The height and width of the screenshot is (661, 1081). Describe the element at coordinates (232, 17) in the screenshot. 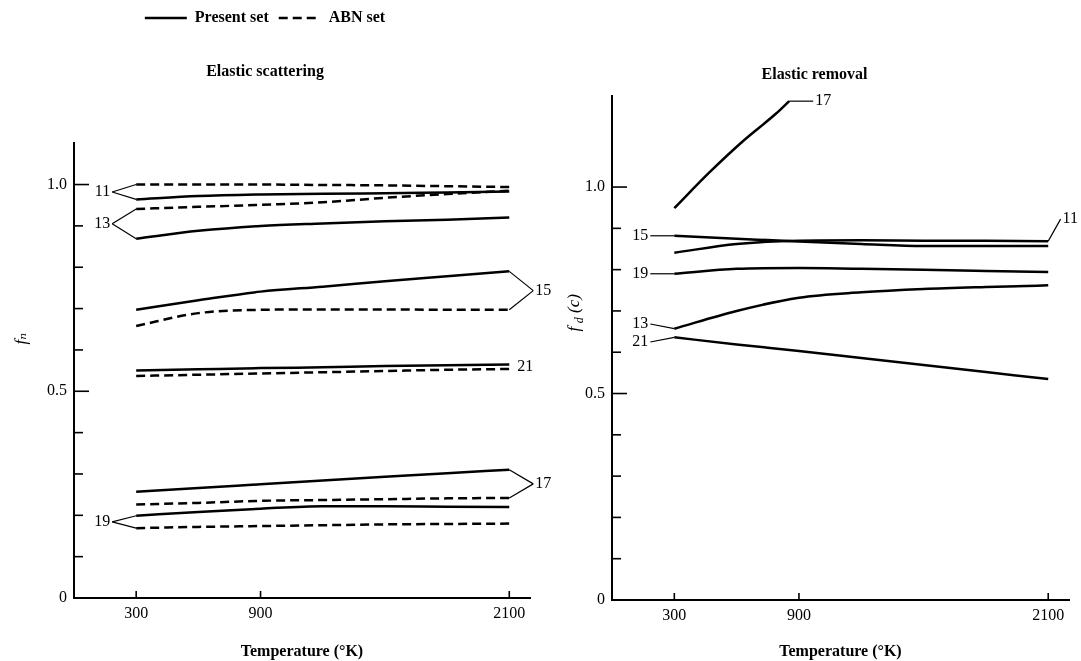

I see `legend-label: Present set` at that location.